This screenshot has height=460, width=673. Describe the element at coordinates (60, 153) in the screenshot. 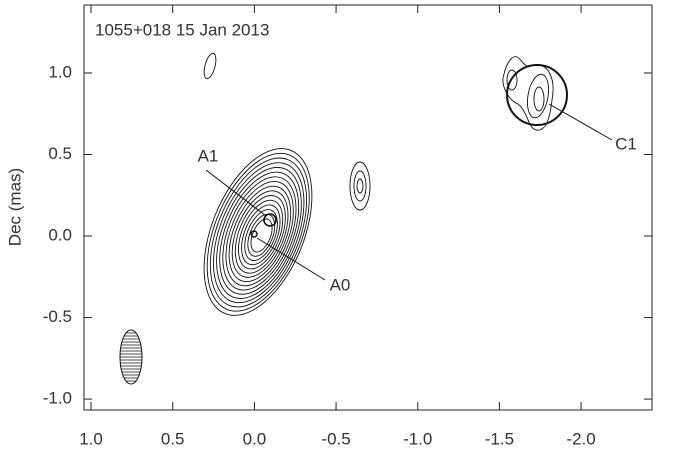

I see `y-tick-label: 0.5` at that location.